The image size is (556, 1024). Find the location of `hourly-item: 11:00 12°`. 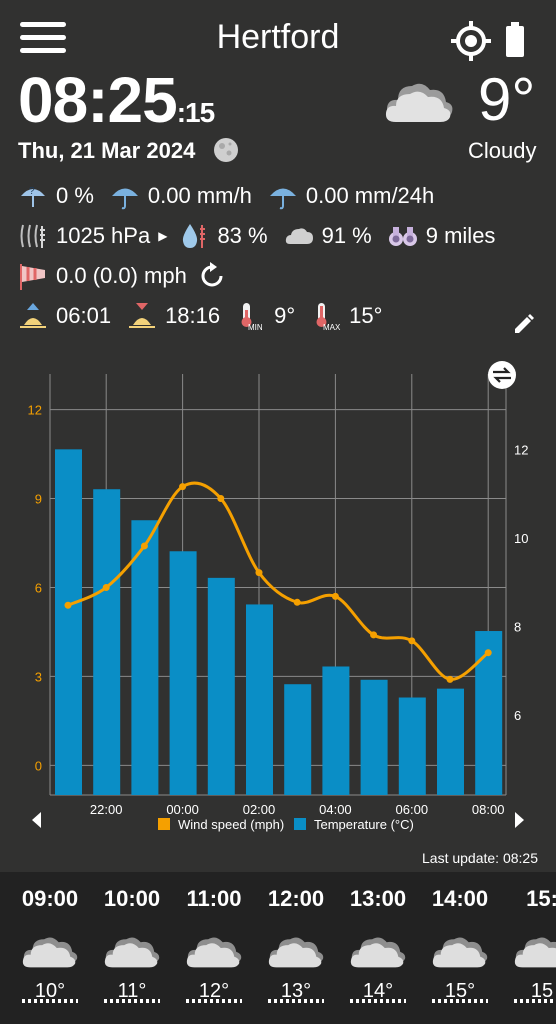

hourly-item: 11:00 12° is located at coordinates (214, 937).